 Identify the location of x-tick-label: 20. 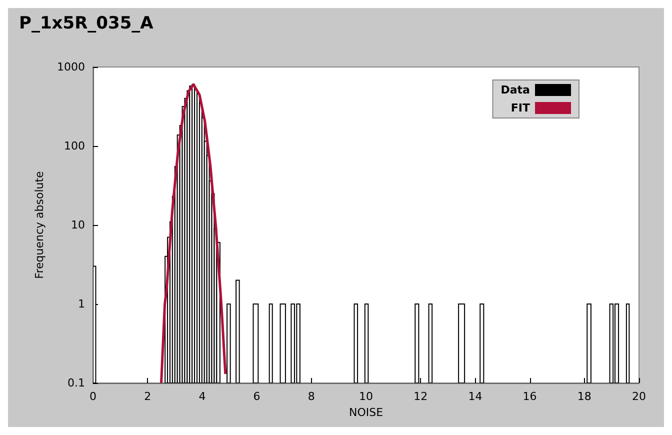
(639, 396).